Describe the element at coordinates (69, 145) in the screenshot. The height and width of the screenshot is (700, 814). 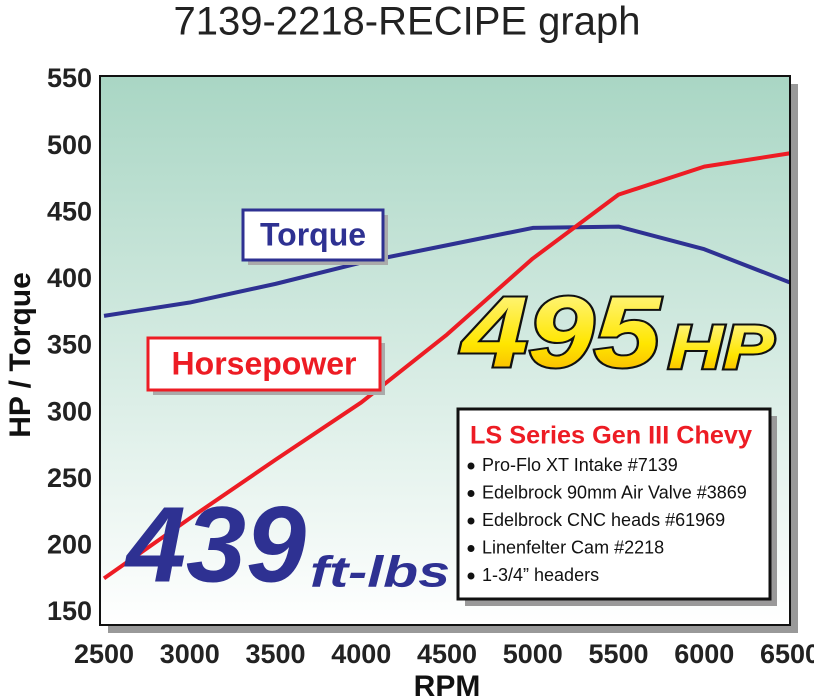
I see `y-tick-label: 500` at that location.